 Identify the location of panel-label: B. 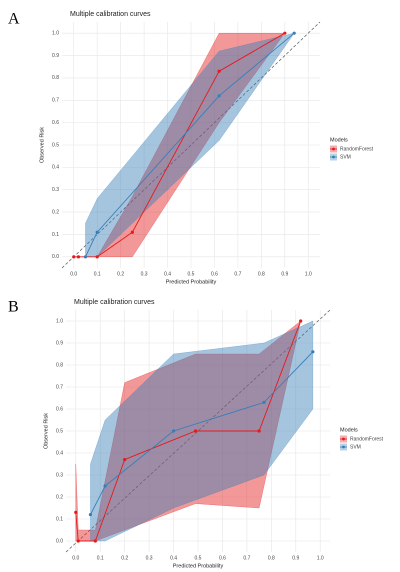
(13, 307).